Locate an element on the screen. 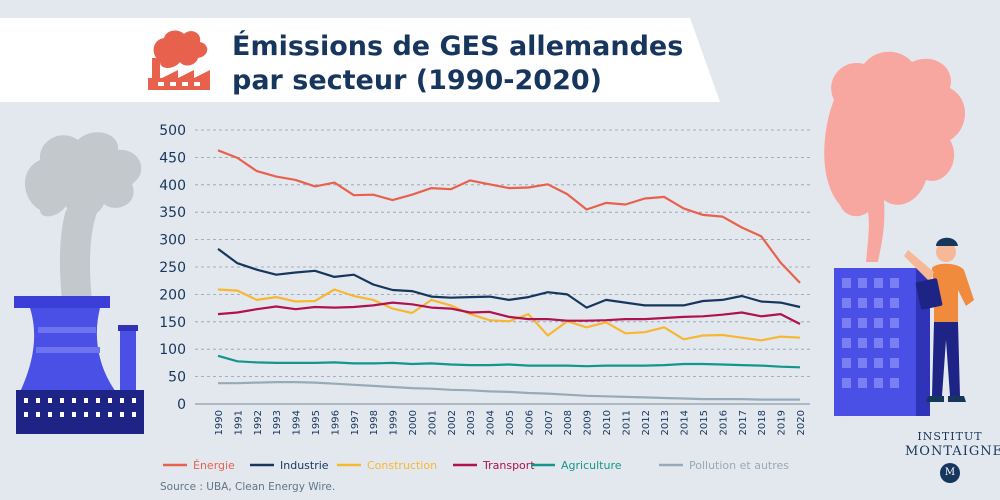 Image resolution: width=1000 pixels, height=500 pixels. x-tick-label: 2002 is located at coordinates (452, 422).